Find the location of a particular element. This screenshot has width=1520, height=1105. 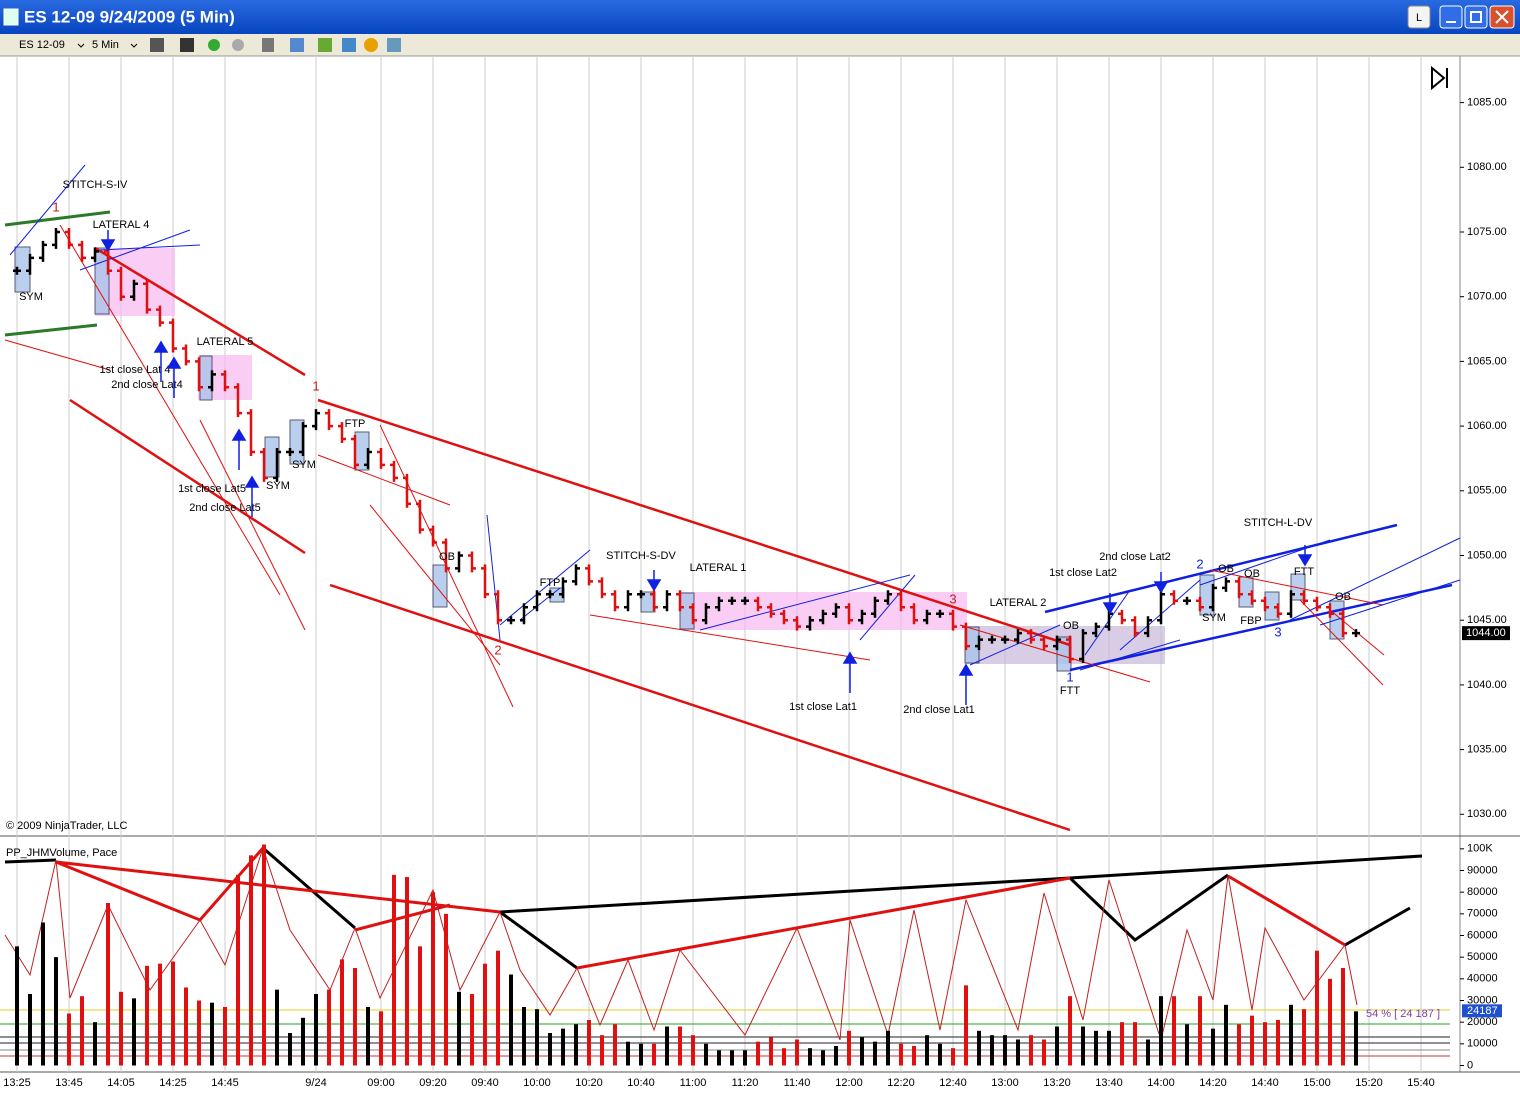

app-icon is located at coordinates (11, 17).